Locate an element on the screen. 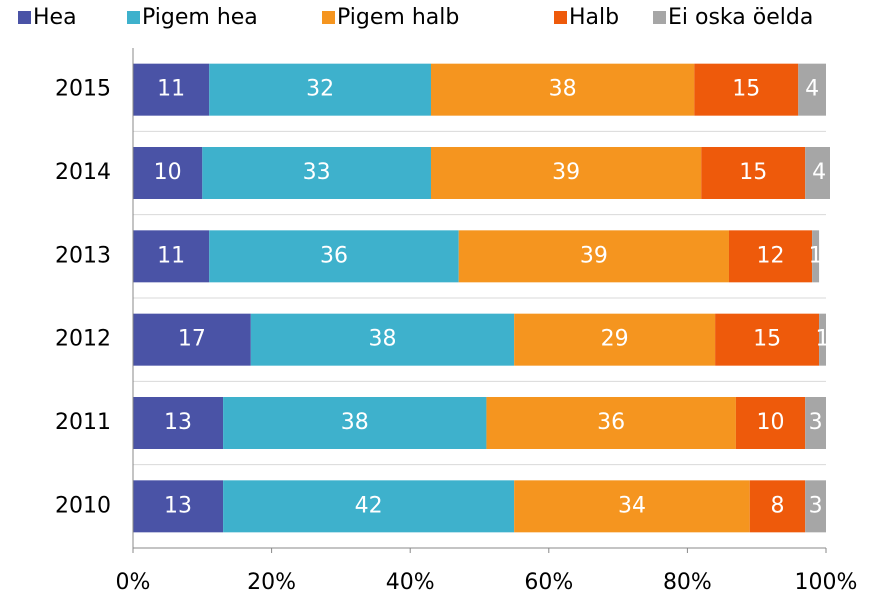 This screenshot has height=598, width=879. x-tick-label: 80% is located at coordinates (687, 582).